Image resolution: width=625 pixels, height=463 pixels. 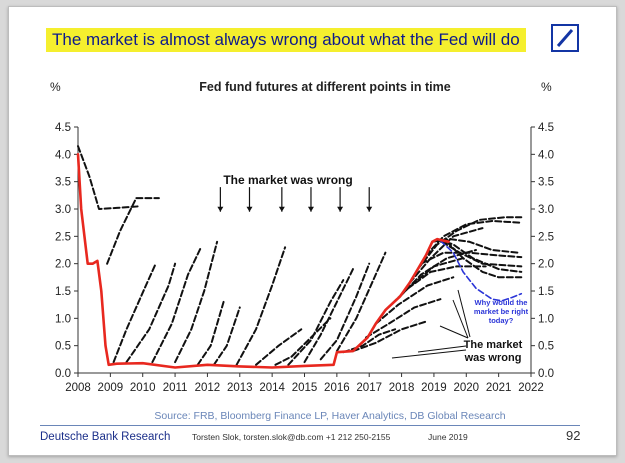 What do you see at coordinates (546, 87) in the screenshot?
I see `y-axis-label-right: %` at bounding box center [546, 87].